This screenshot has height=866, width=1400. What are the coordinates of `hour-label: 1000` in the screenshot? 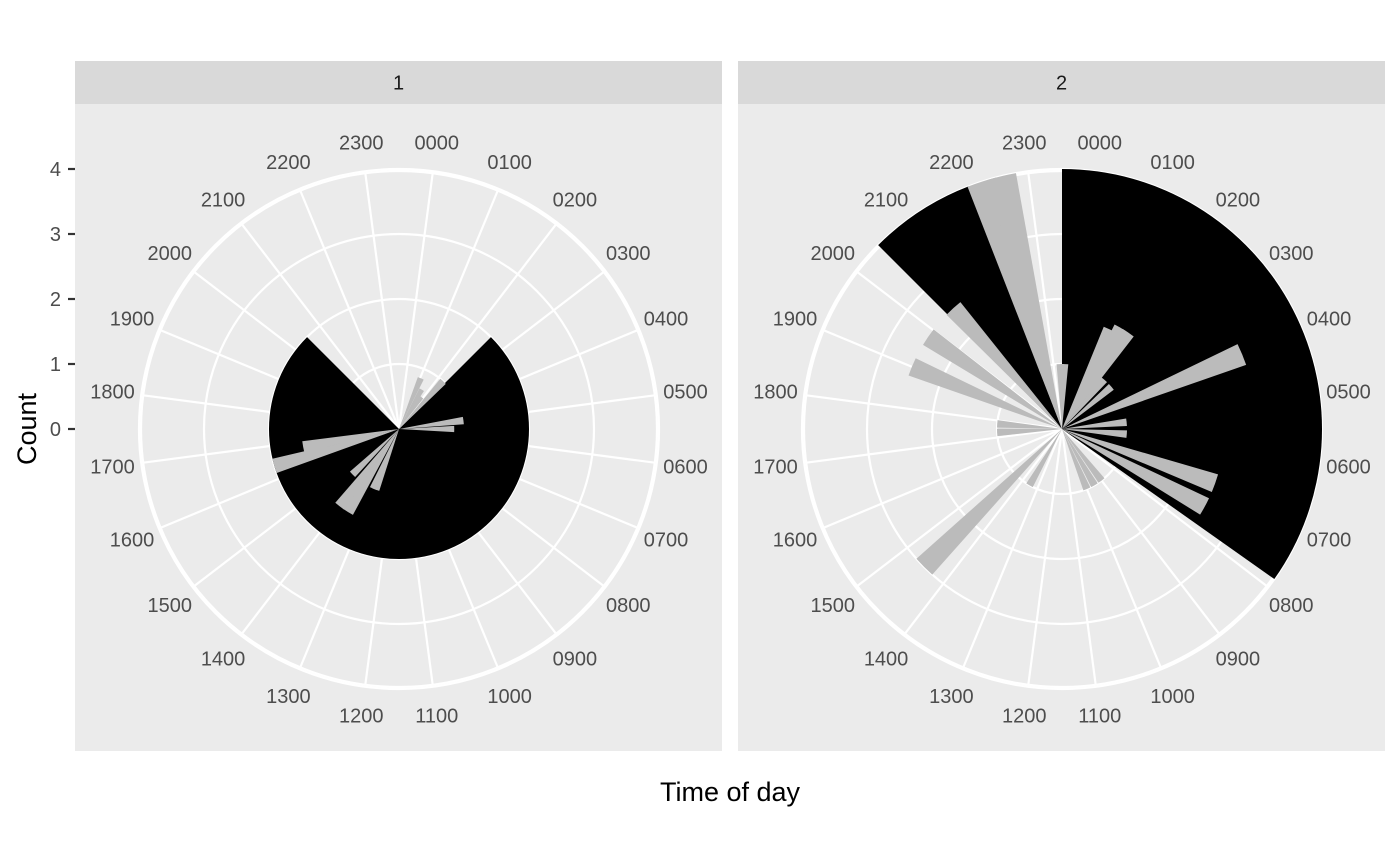 It's located at (509, 697).